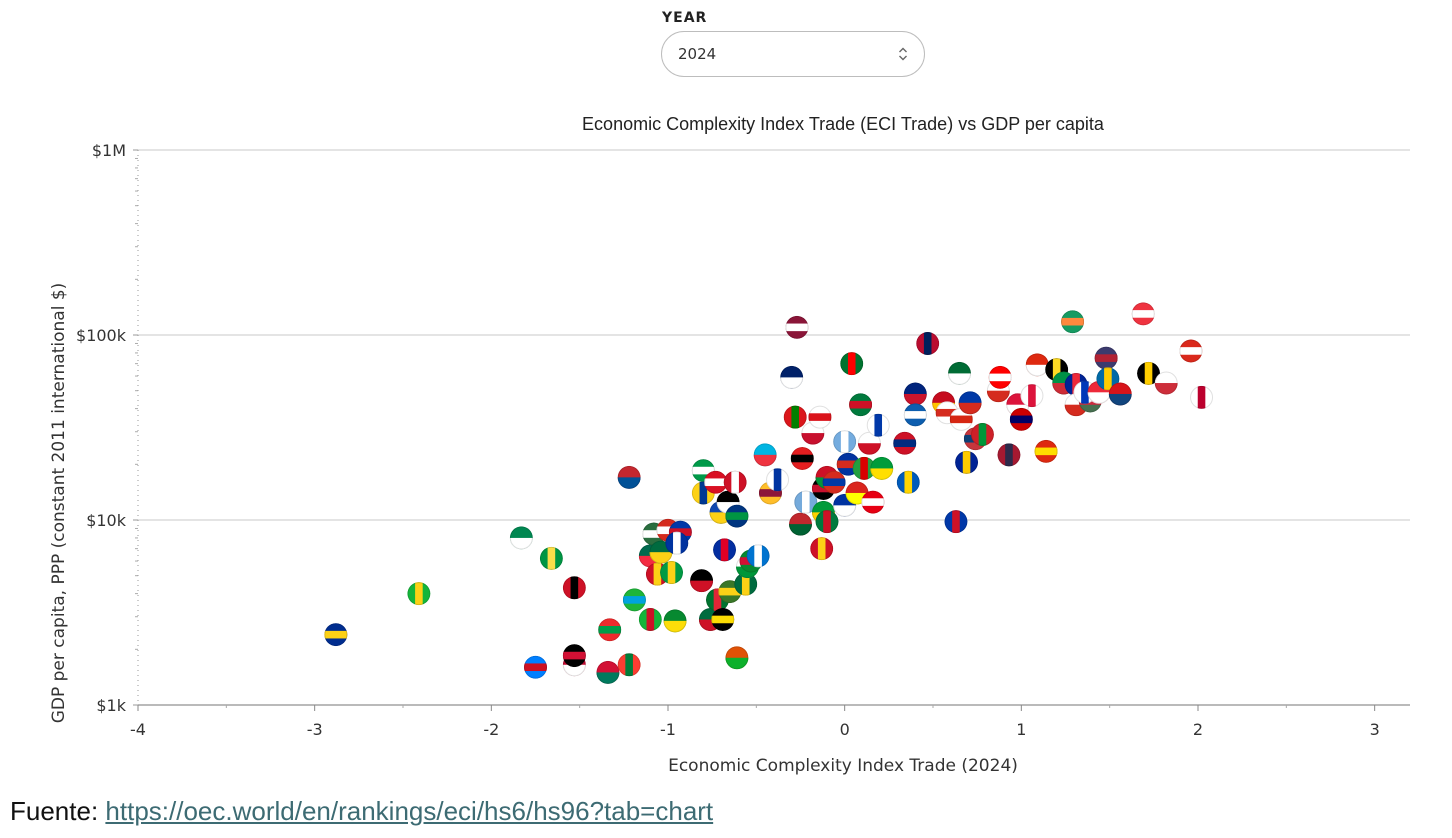 Image resolution: width=1452 pixels, height=838 pixels. I want to click on y-tick-label: $10k, so click(106, 520).